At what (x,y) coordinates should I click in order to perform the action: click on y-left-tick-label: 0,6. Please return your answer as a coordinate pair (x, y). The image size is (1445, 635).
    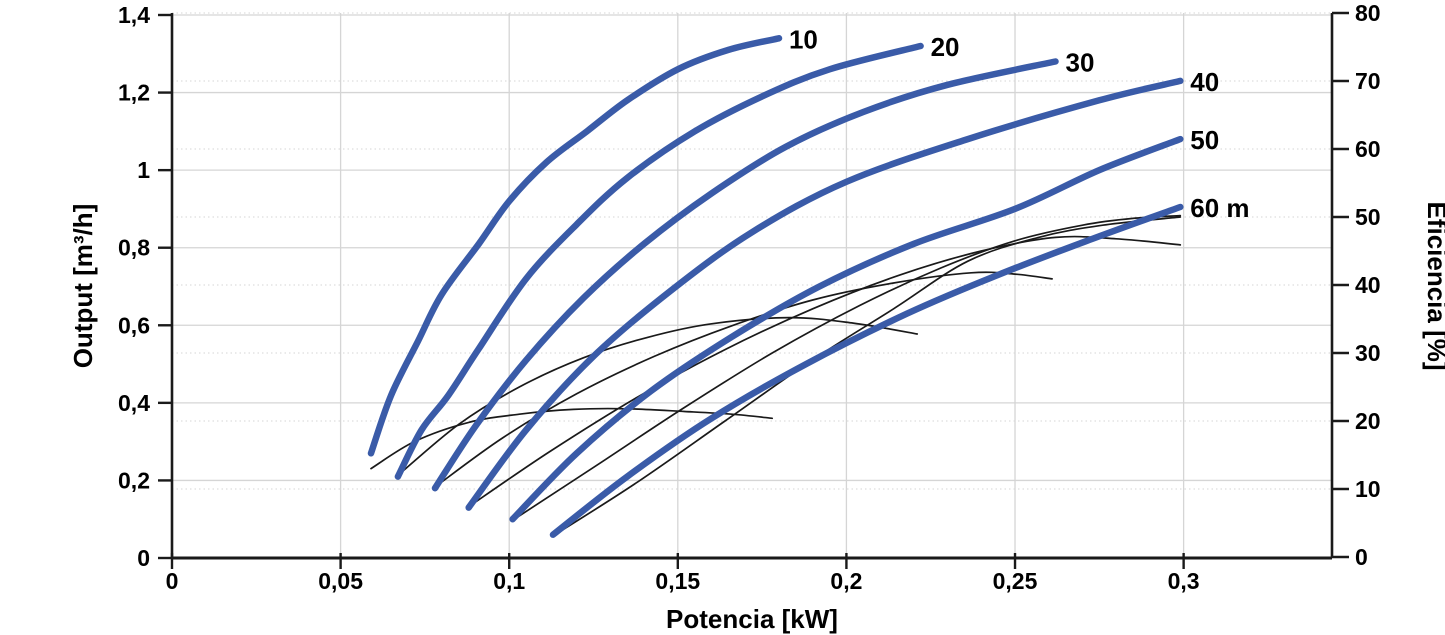
    Looking at the image, I should click on (134, 325).